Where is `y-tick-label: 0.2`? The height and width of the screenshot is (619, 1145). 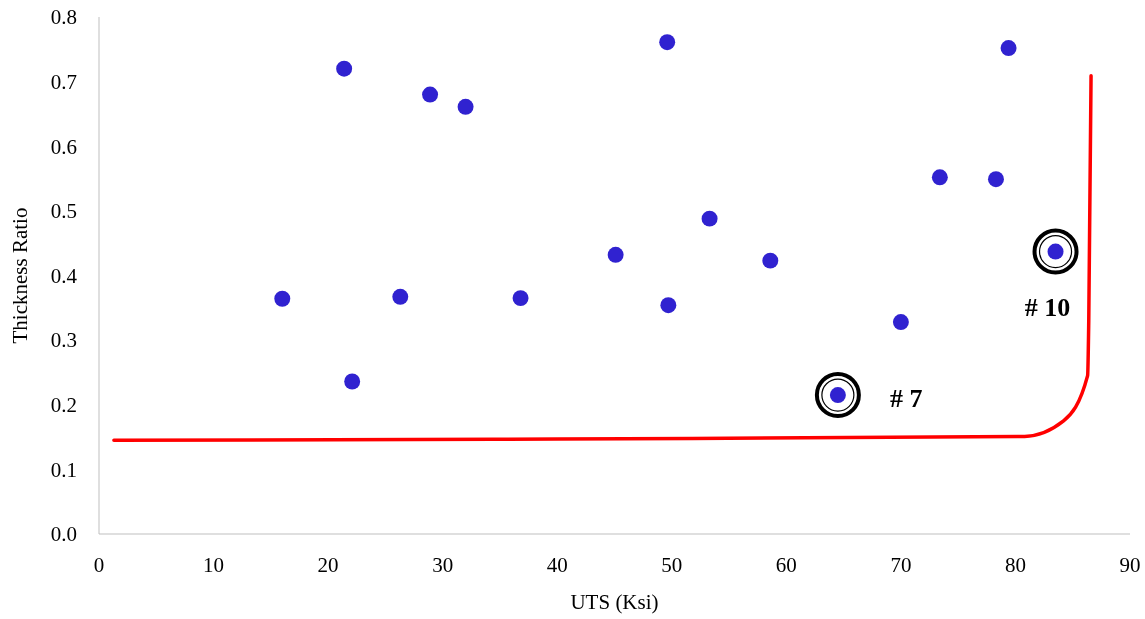 y-tick-label: 0.2 is located at coordinates (63, 405).